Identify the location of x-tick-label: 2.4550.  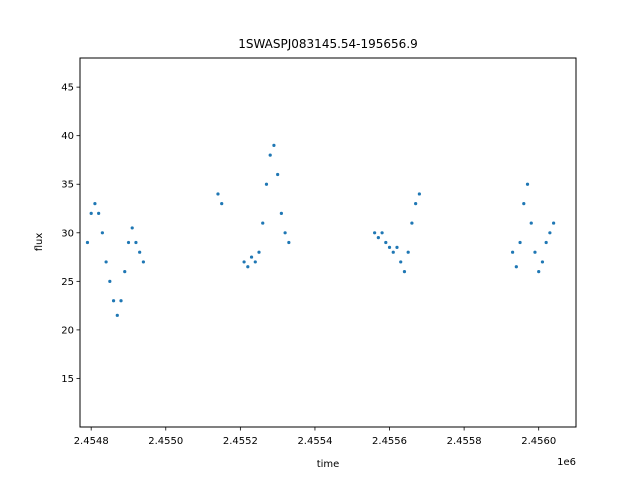
(165, 441).